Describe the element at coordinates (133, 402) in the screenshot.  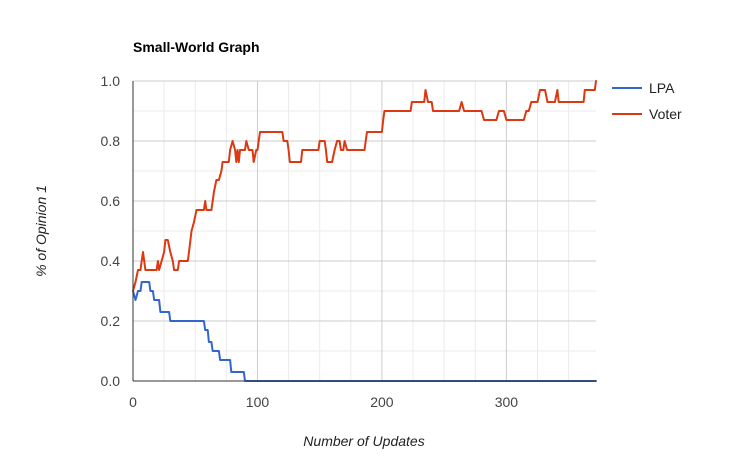
I see `x-tick-label: 0` at that location.